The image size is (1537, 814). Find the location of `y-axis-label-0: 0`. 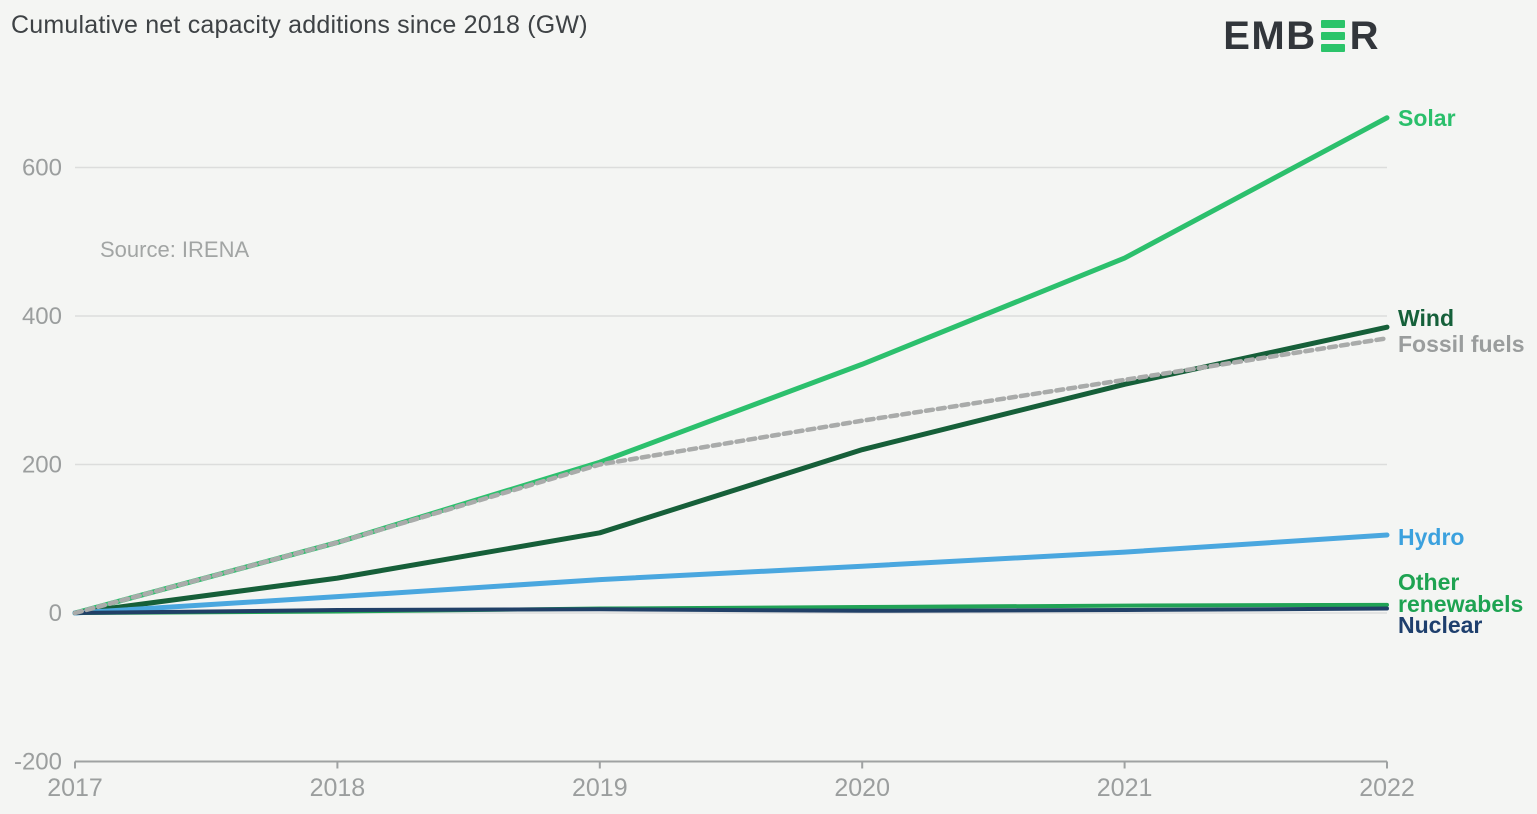

y-axis-label-0: 0 is located at coordinates (55, 613).